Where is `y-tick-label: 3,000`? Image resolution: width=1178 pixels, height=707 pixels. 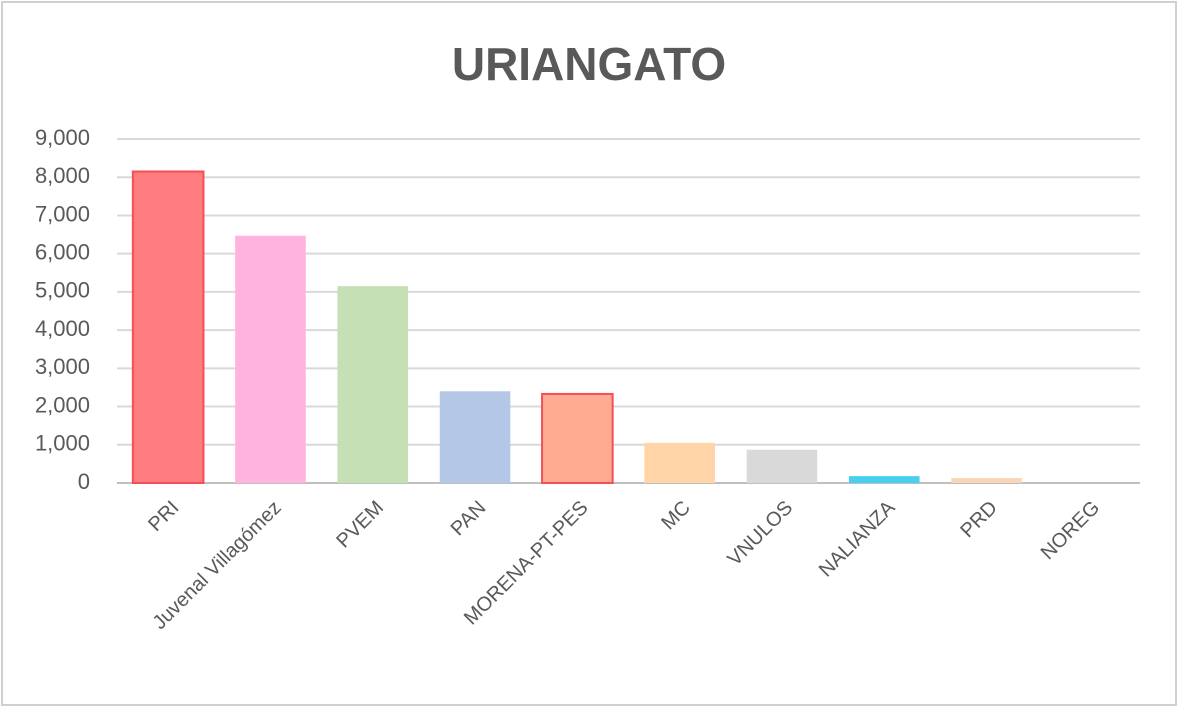 y-tick-label: 3,000 is located at coordinates (62, 366).